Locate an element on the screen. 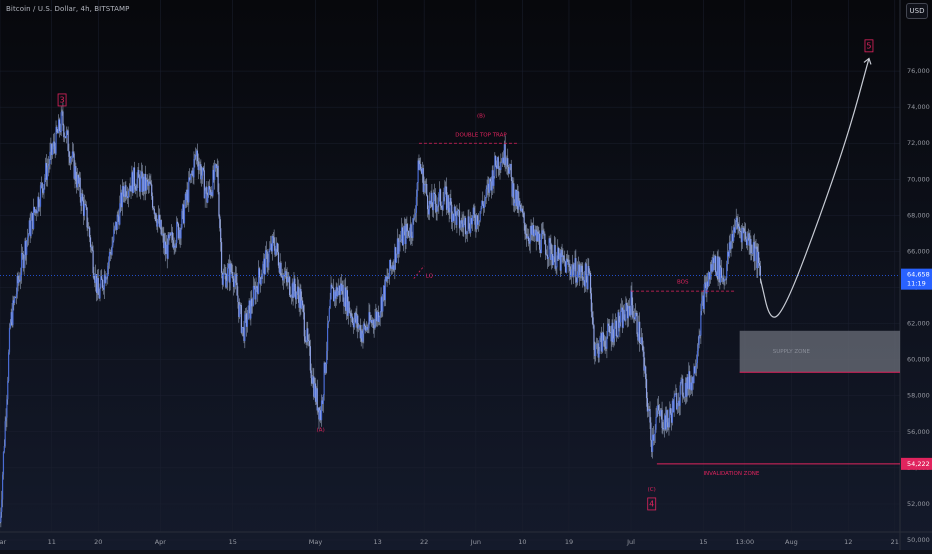  currency-button: USD is located at coordinates (917, 11).